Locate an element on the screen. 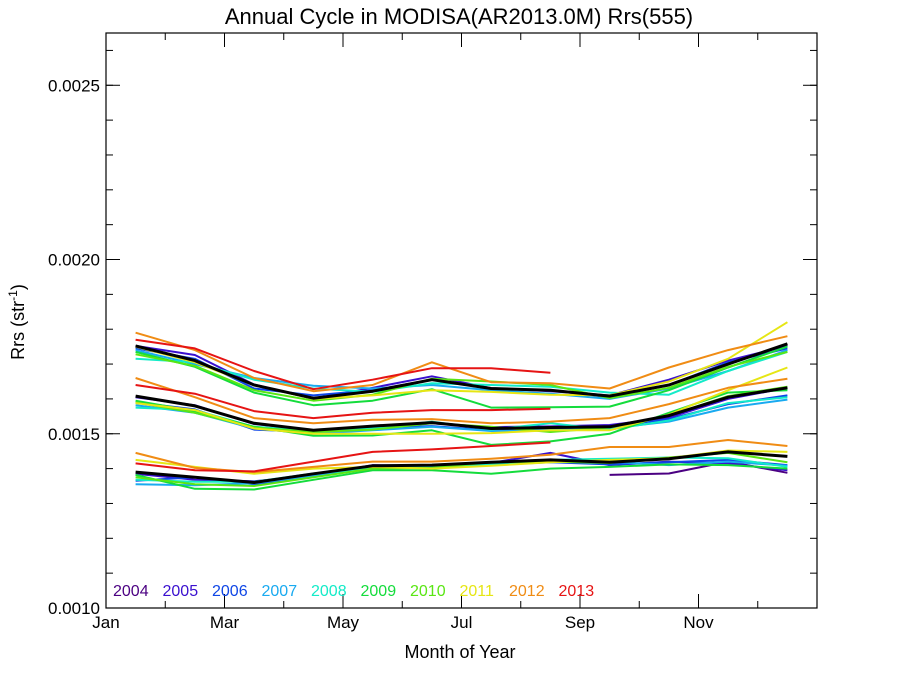 The height and width of the screenshot is (675, 900). climatology-line-lower is located at coordinates (461, 467).